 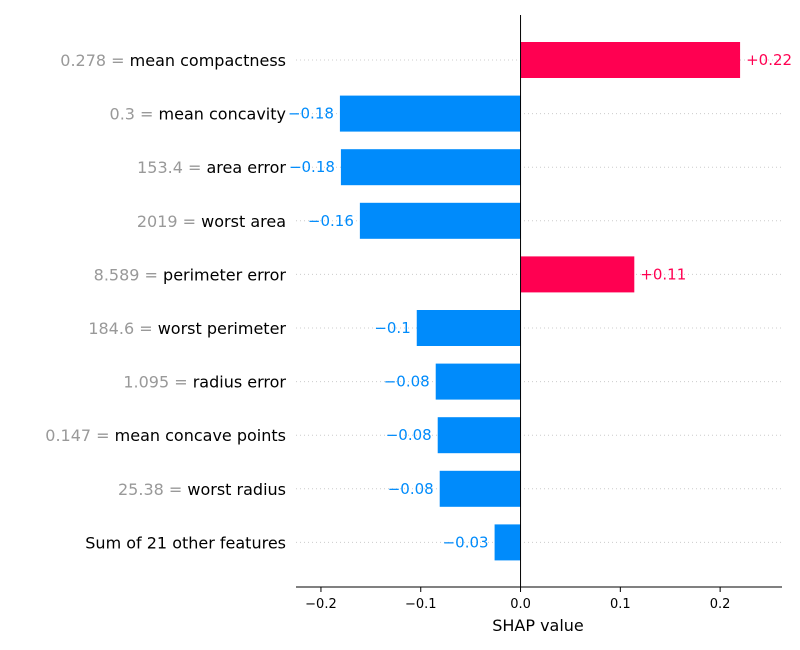 What do you see at coordinates (122, 328) in the screenshot?
I see `feature-value: 184.6 =` at bounding box center [122, 328].